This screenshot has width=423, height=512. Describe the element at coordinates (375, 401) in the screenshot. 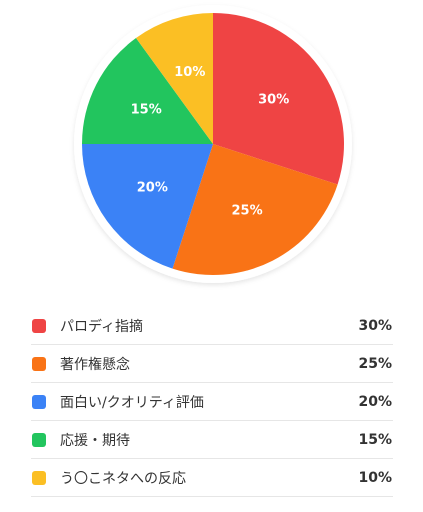

I see `legend-value: 20%` at that location.